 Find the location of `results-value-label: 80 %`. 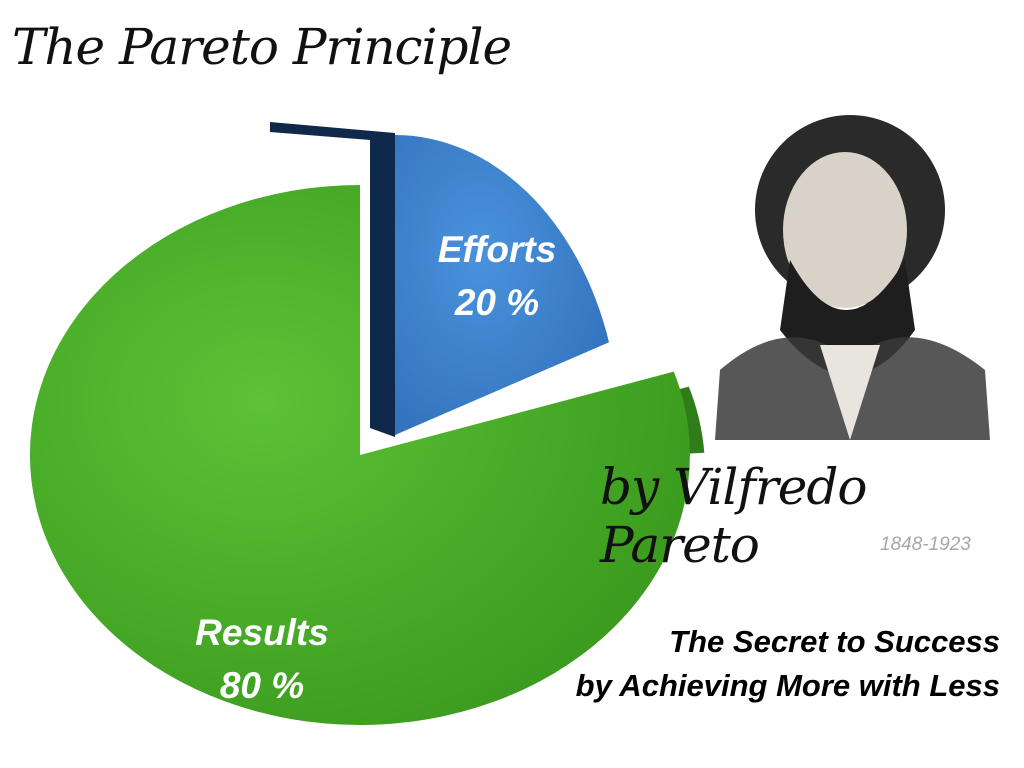

results-value-label: 80 % is located at coordinates (262, 685).